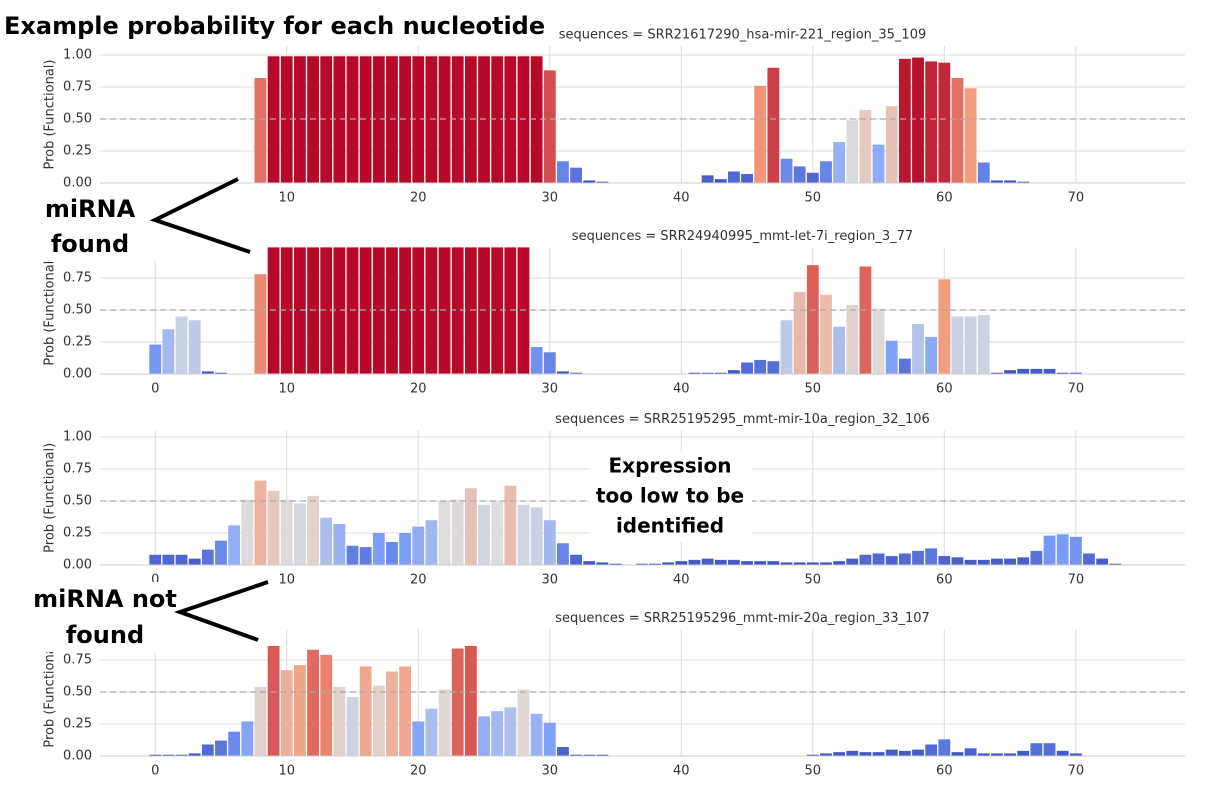 Image resolution: width=1220 pixels, height=811 pixels. I want to click on bars, so click(615, 700).